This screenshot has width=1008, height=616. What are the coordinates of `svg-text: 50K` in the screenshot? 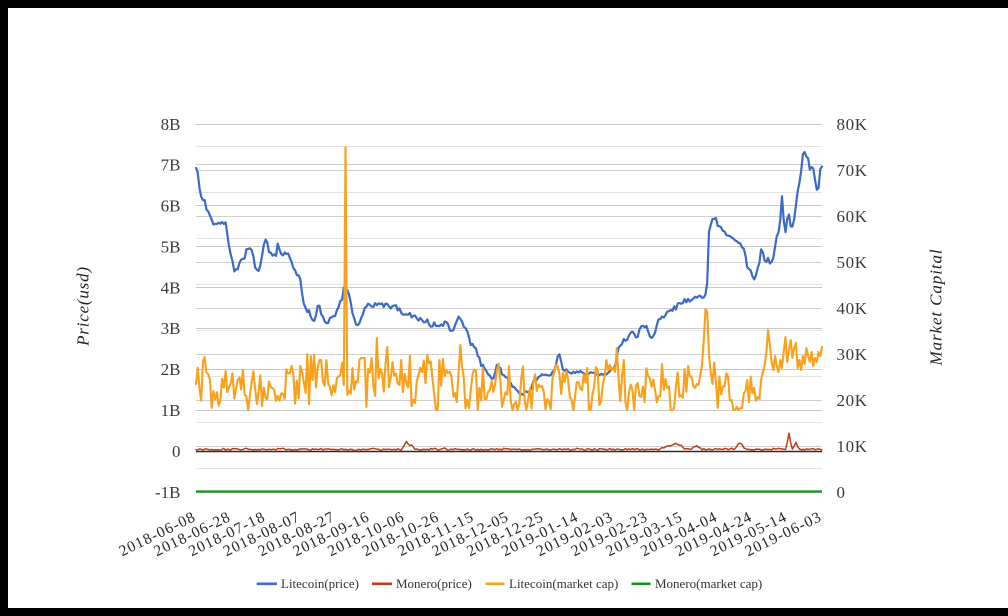 It's located at (852, 262).